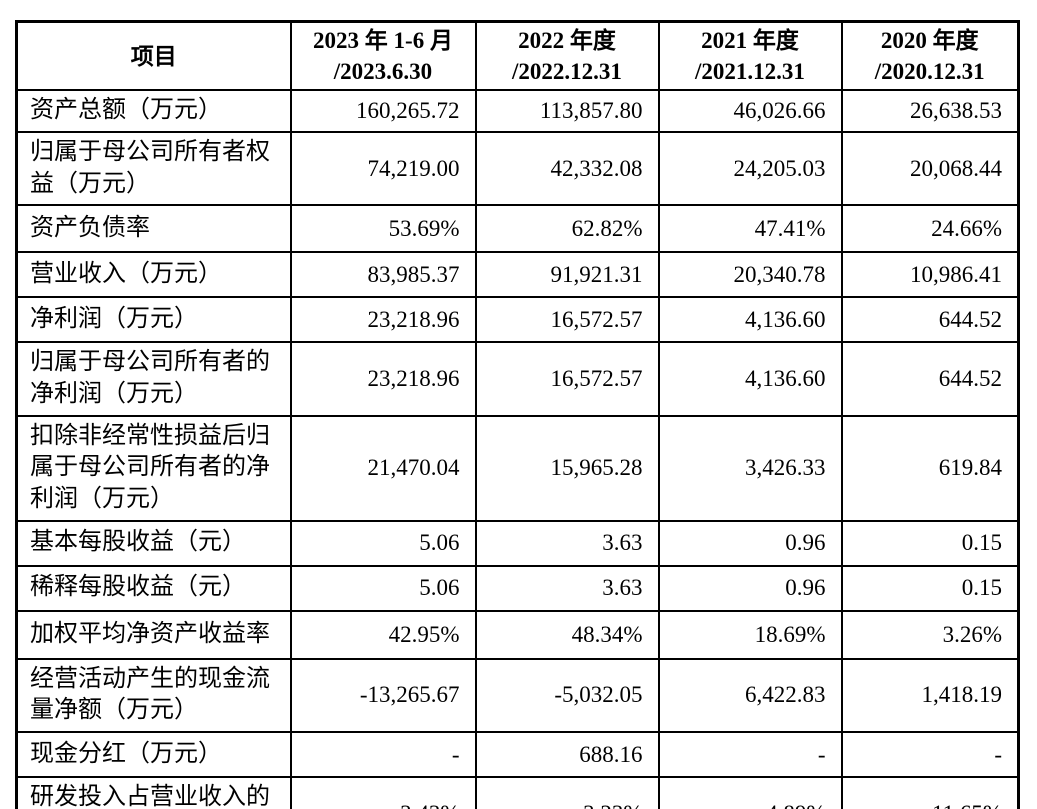 The image size is (1037, 809). What do you see at coordinates (383, 169) in the screenshot?
I see `value-cell: 74,219.00` at bounding box center [383, 169].